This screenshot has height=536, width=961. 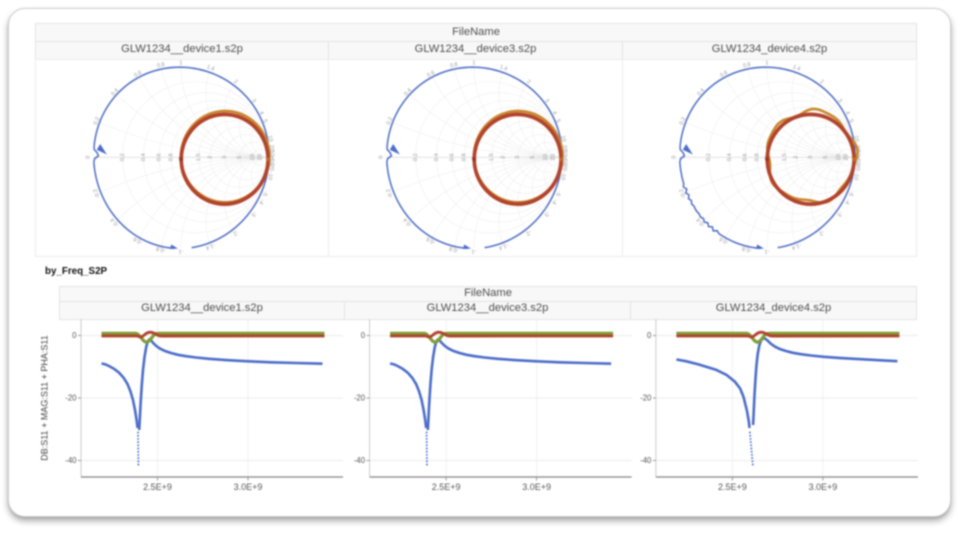 I want to click on svg-text: DB:S11 + MAG:S11 + PHA:S11, so click(x=45, y=398).